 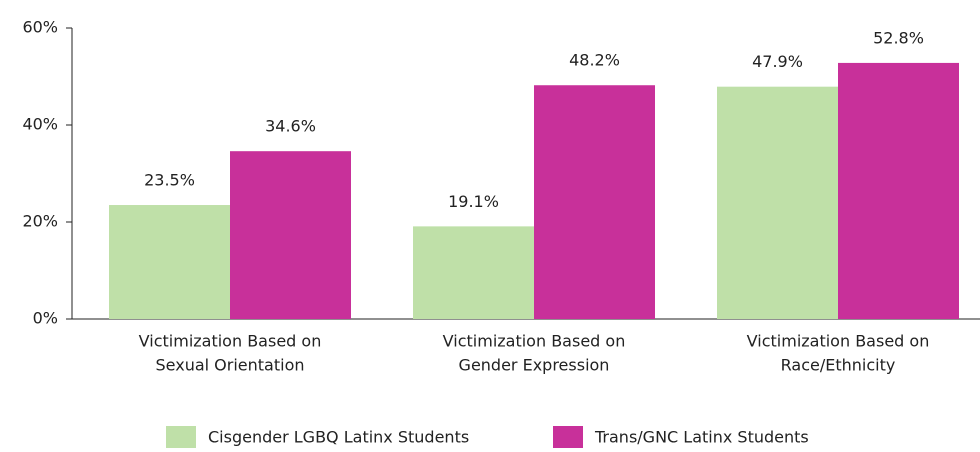 I want to click on x-tick-label: Sexual Orientation, so click(x=230, y=365).